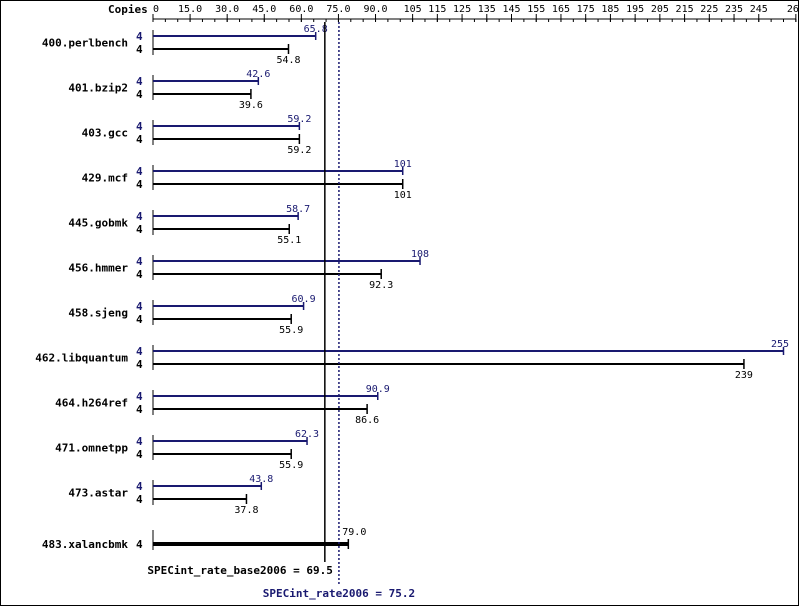 This screenshot has width=799, height=606. I want to click on x-tick-label: 145, so click(511, 9).